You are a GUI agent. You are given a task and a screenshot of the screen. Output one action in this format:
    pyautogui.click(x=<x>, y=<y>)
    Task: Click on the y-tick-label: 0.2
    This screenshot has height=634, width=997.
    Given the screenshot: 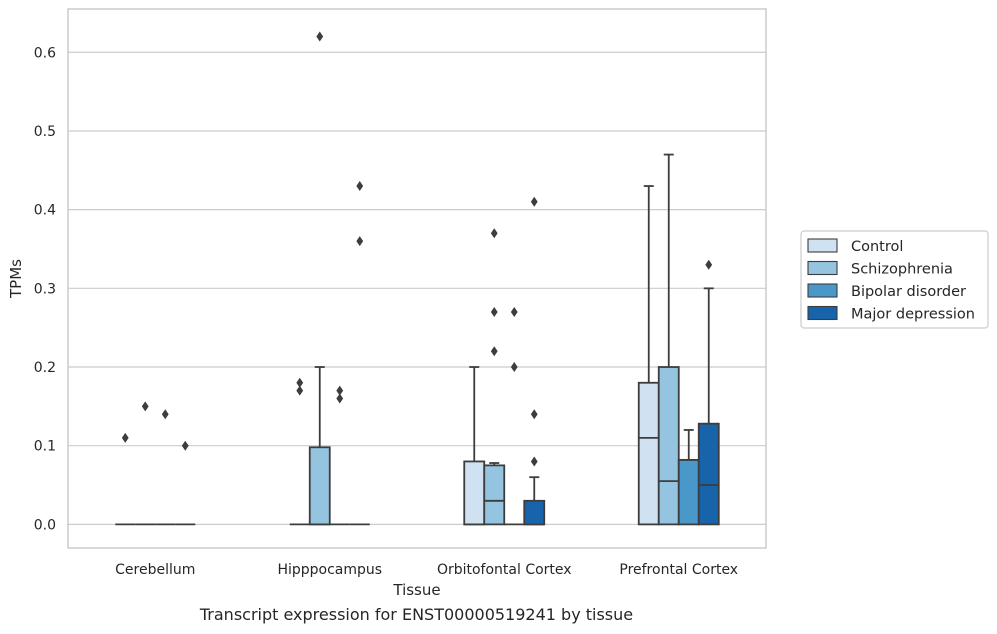 What is the action you would take?
    pyautogui.click(x=45, y=368)
    